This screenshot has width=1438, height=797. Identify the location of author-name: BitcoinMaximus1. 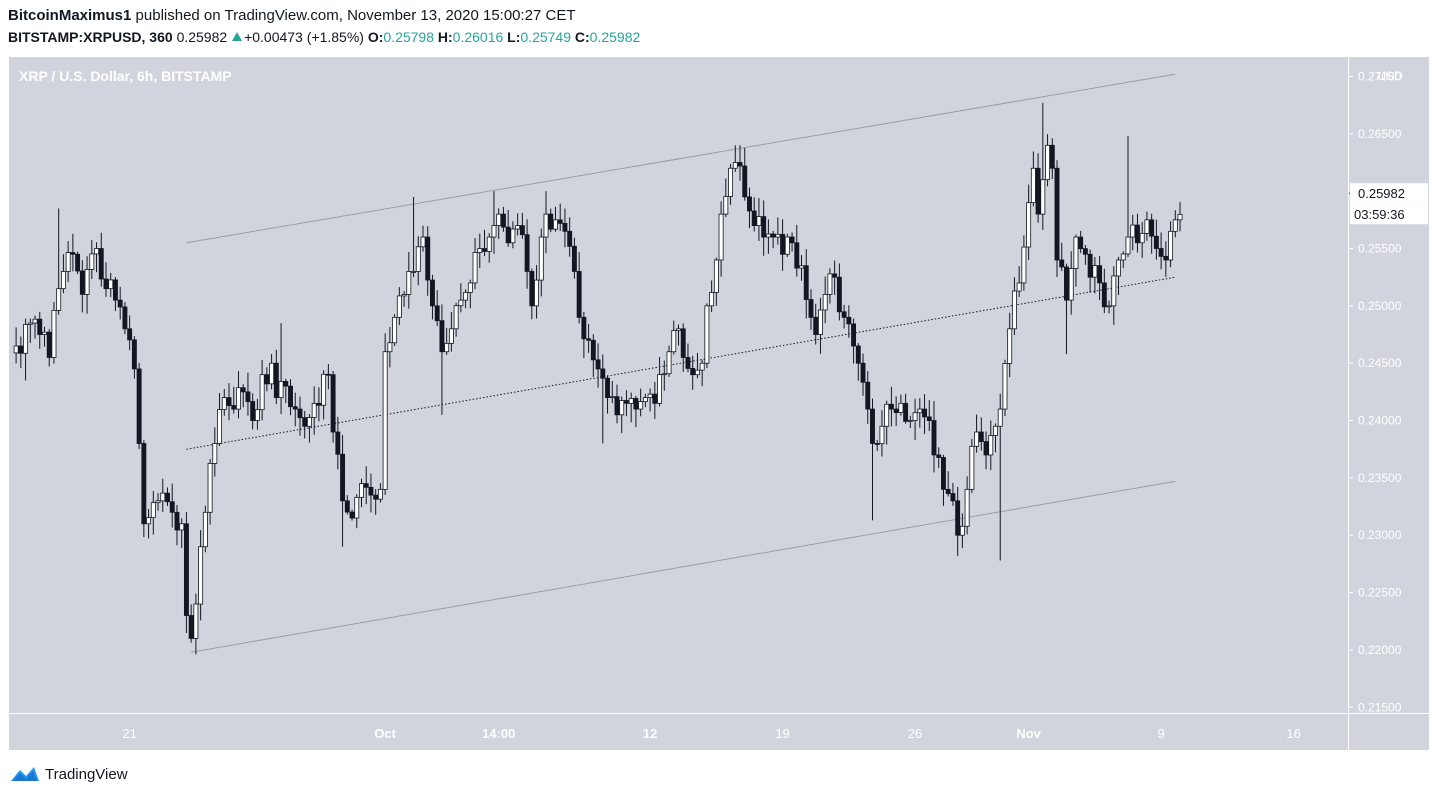
(70, 15).